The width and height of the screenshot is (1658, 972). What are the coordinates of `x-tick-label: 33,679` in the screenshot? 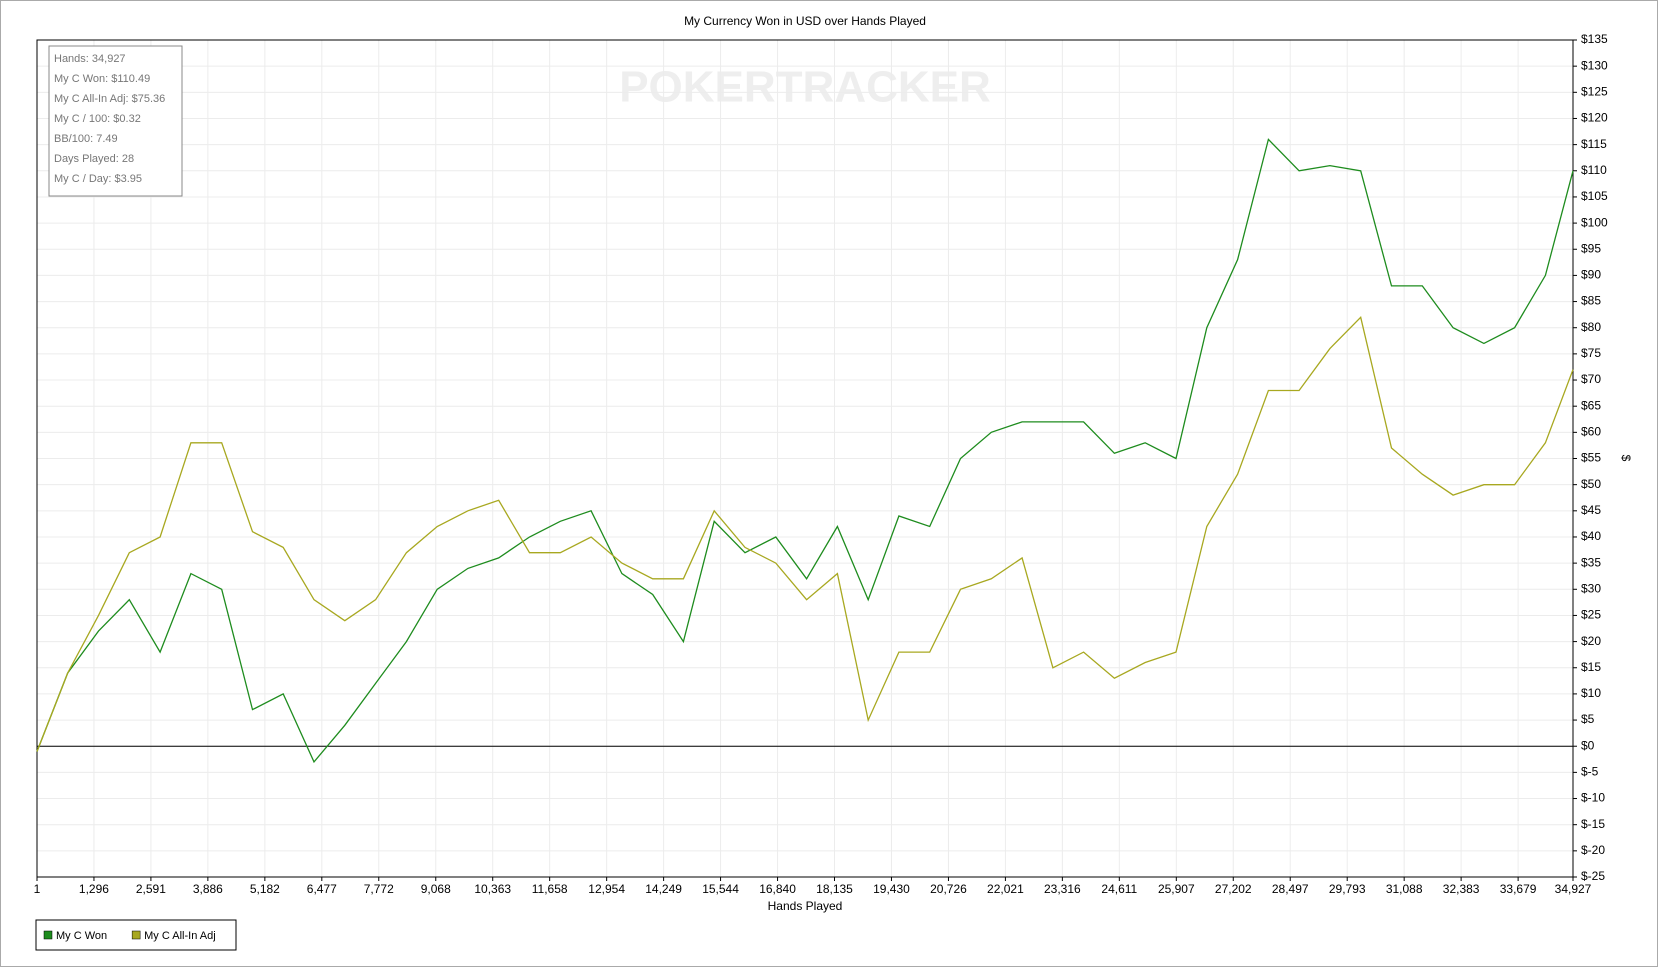 It's located at (1518, 889).